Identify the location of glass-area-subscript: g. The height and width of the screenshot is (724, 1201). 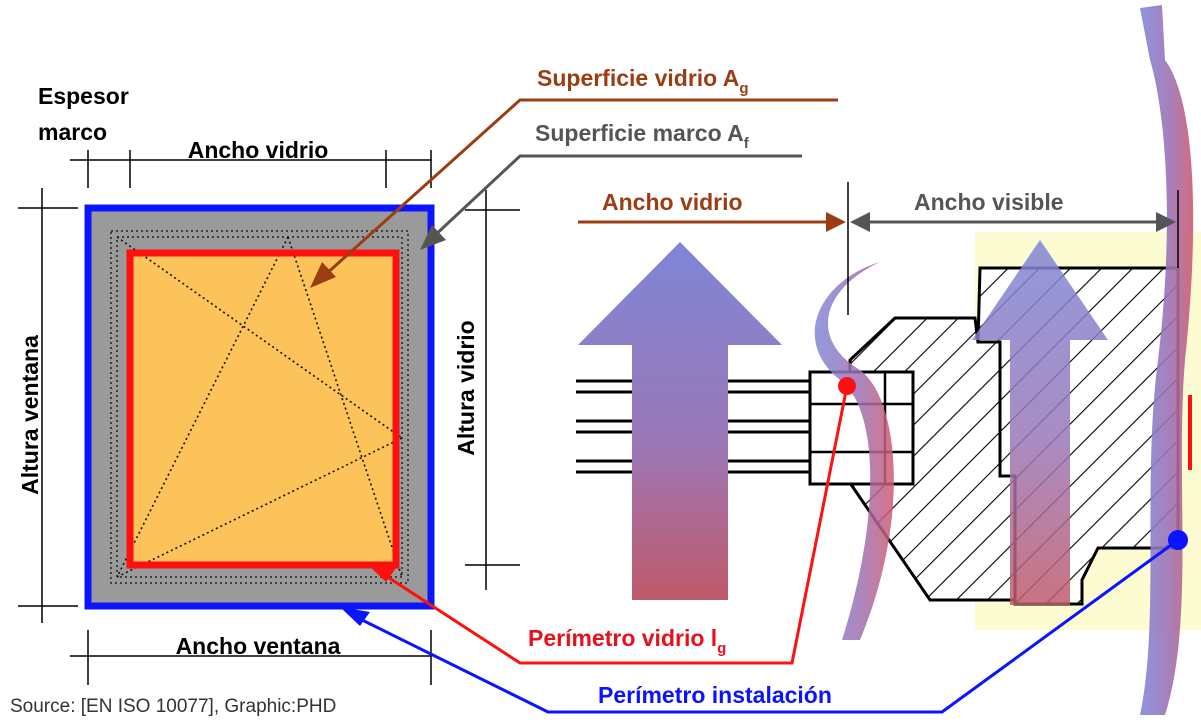
(743, 88).